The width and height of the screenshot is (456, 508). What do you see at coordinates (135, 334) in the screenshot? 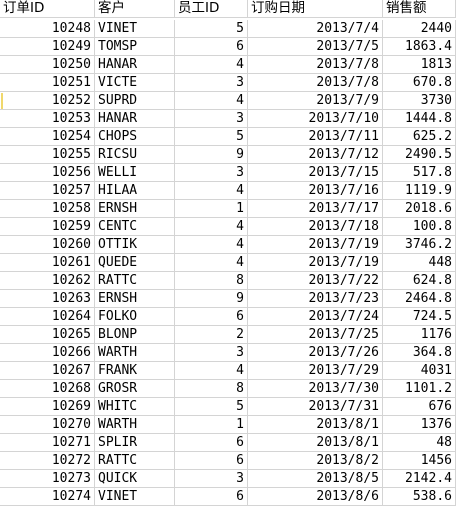
I see `cell-customer: BLONP` at bounding box center [135, 334].